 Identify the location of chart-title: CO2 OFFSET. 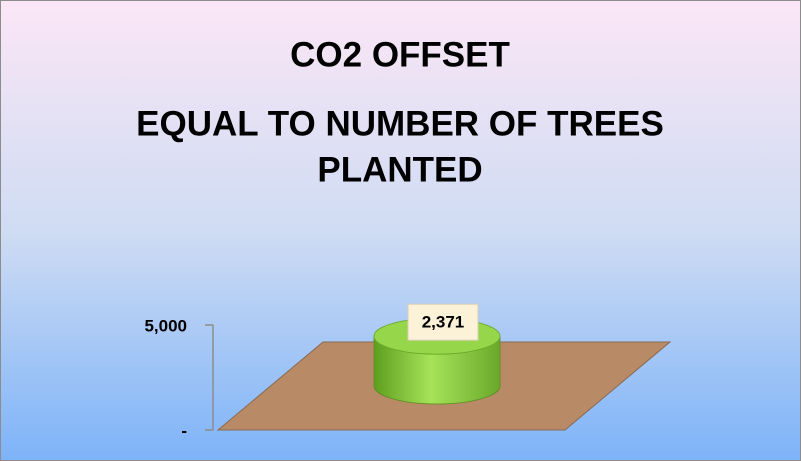
(400, 54).